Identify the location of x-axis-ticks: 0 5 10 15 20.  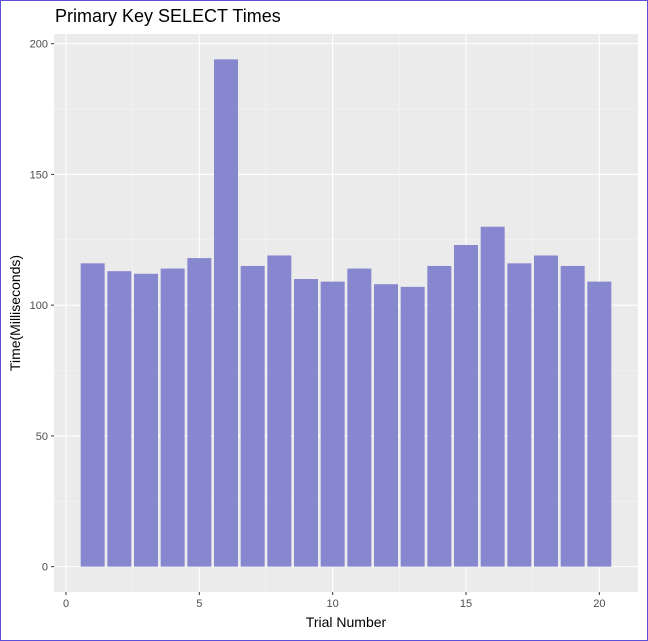
(334, 601).